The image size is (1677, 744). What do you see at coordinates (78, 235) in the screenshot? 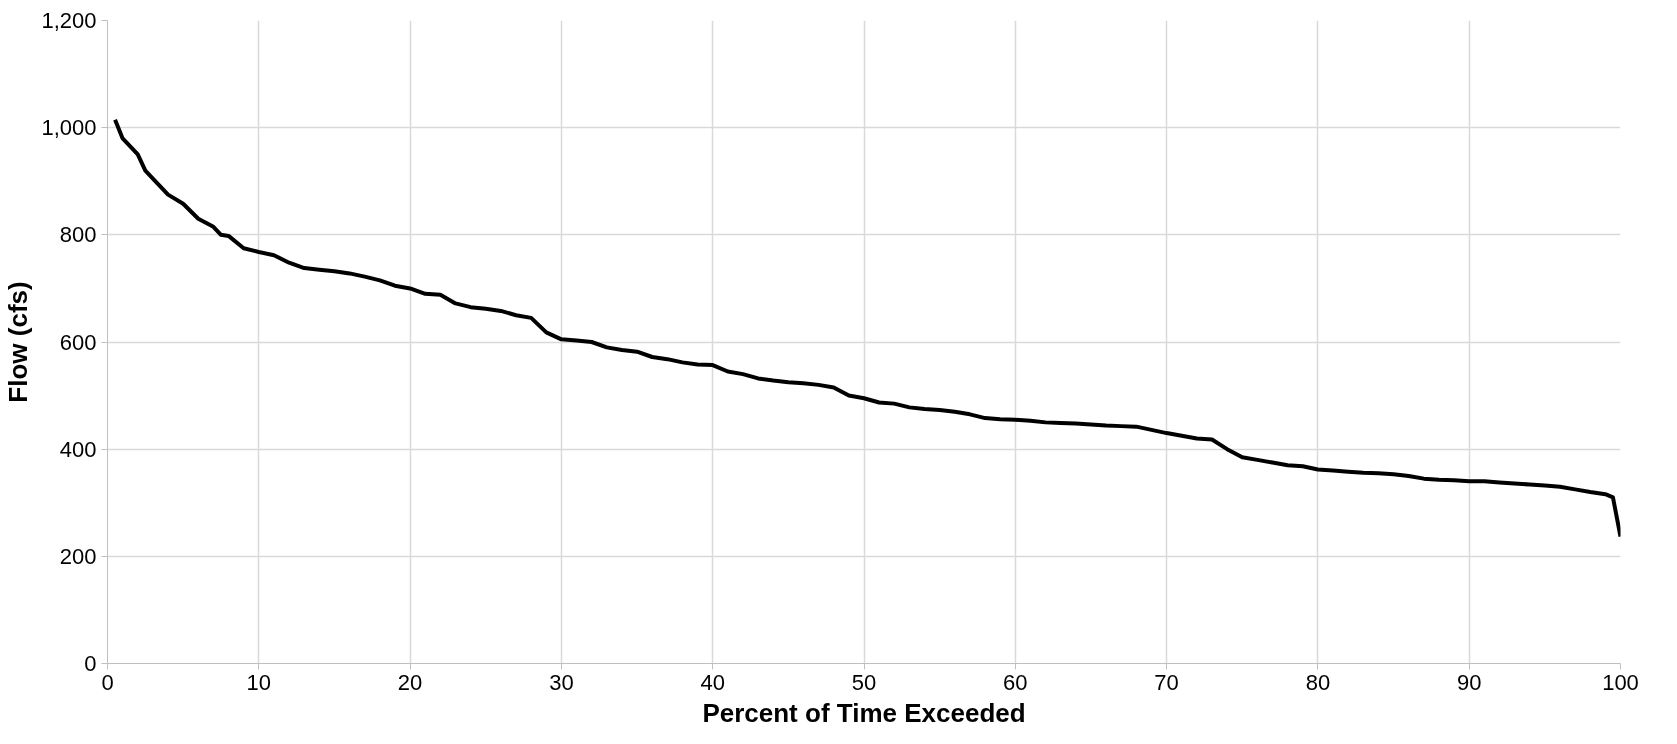
I see `y-tick-label: 800` at bounding box center [78, 235].